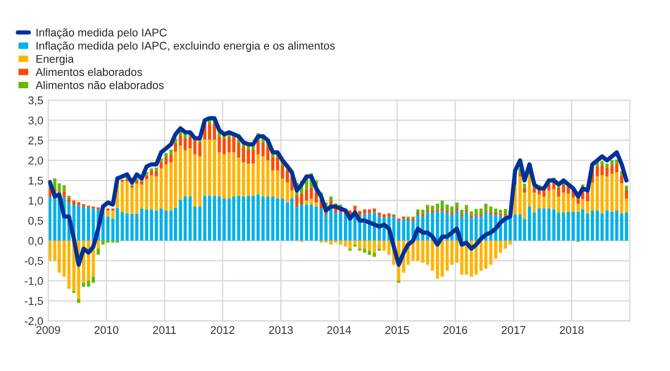  I want to click on y-tick-label: -2,0, so click(33, 321).